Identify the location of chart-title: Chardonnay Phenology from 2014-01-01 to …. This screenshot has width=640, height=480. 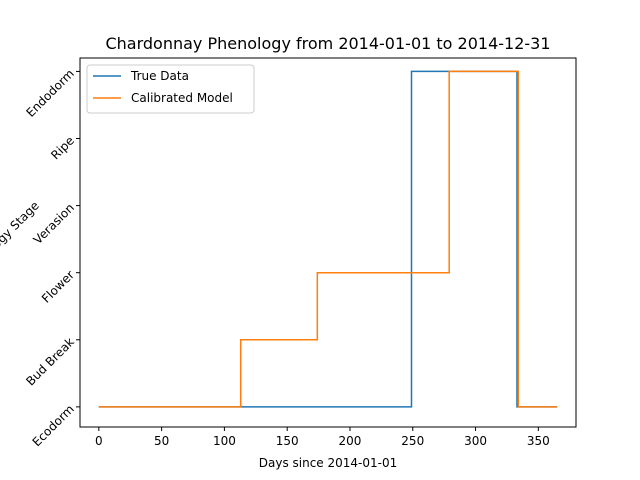
(327, 43).